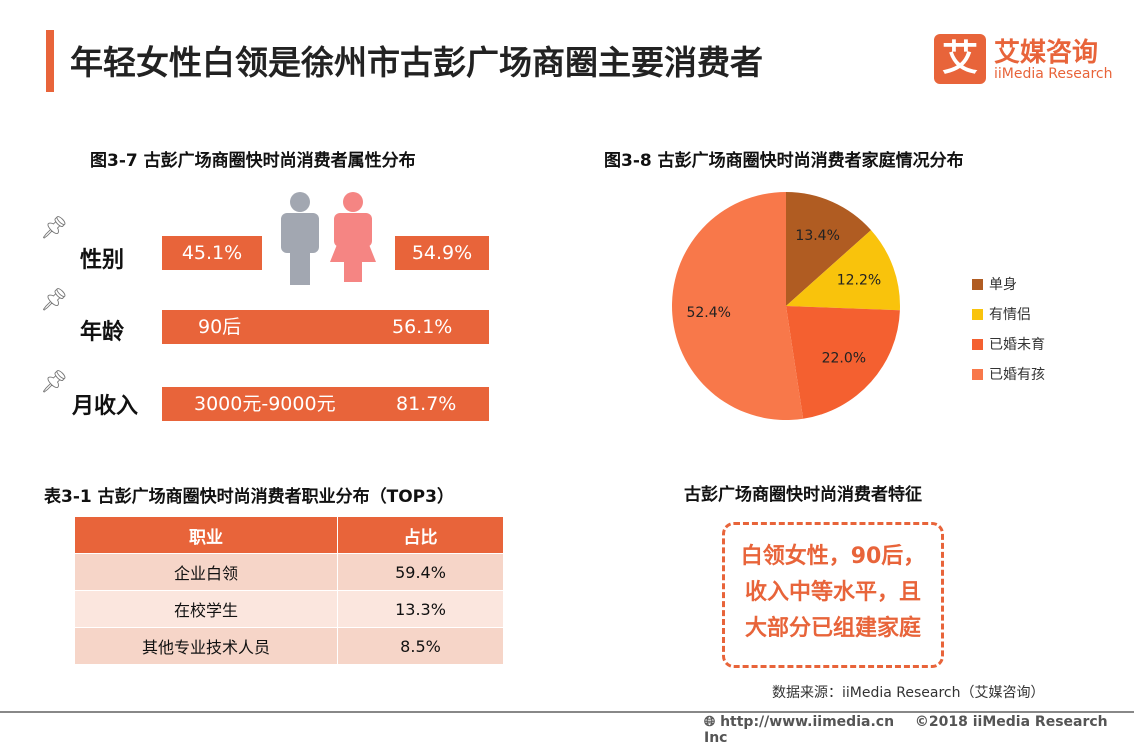 The image size is (1134, 746). I want to click on feature-line: 大部分已组建家庭, so click(832, 628).